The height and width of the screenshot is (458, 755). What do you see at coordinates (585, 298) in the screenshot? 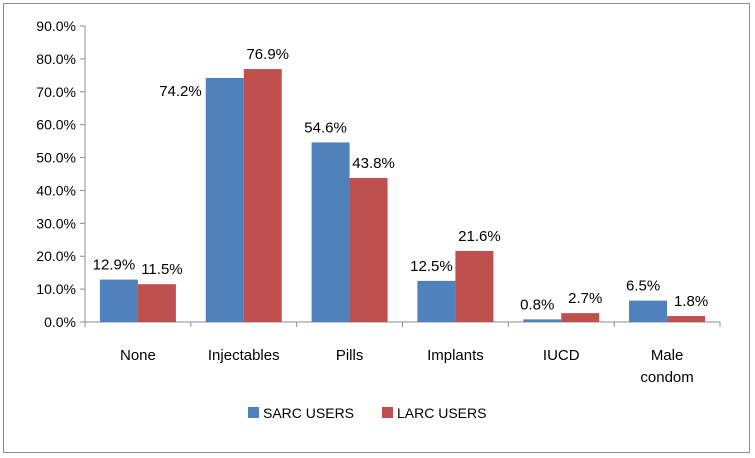
I see `data-label: 2.7%` at bounding box center [585, 298].